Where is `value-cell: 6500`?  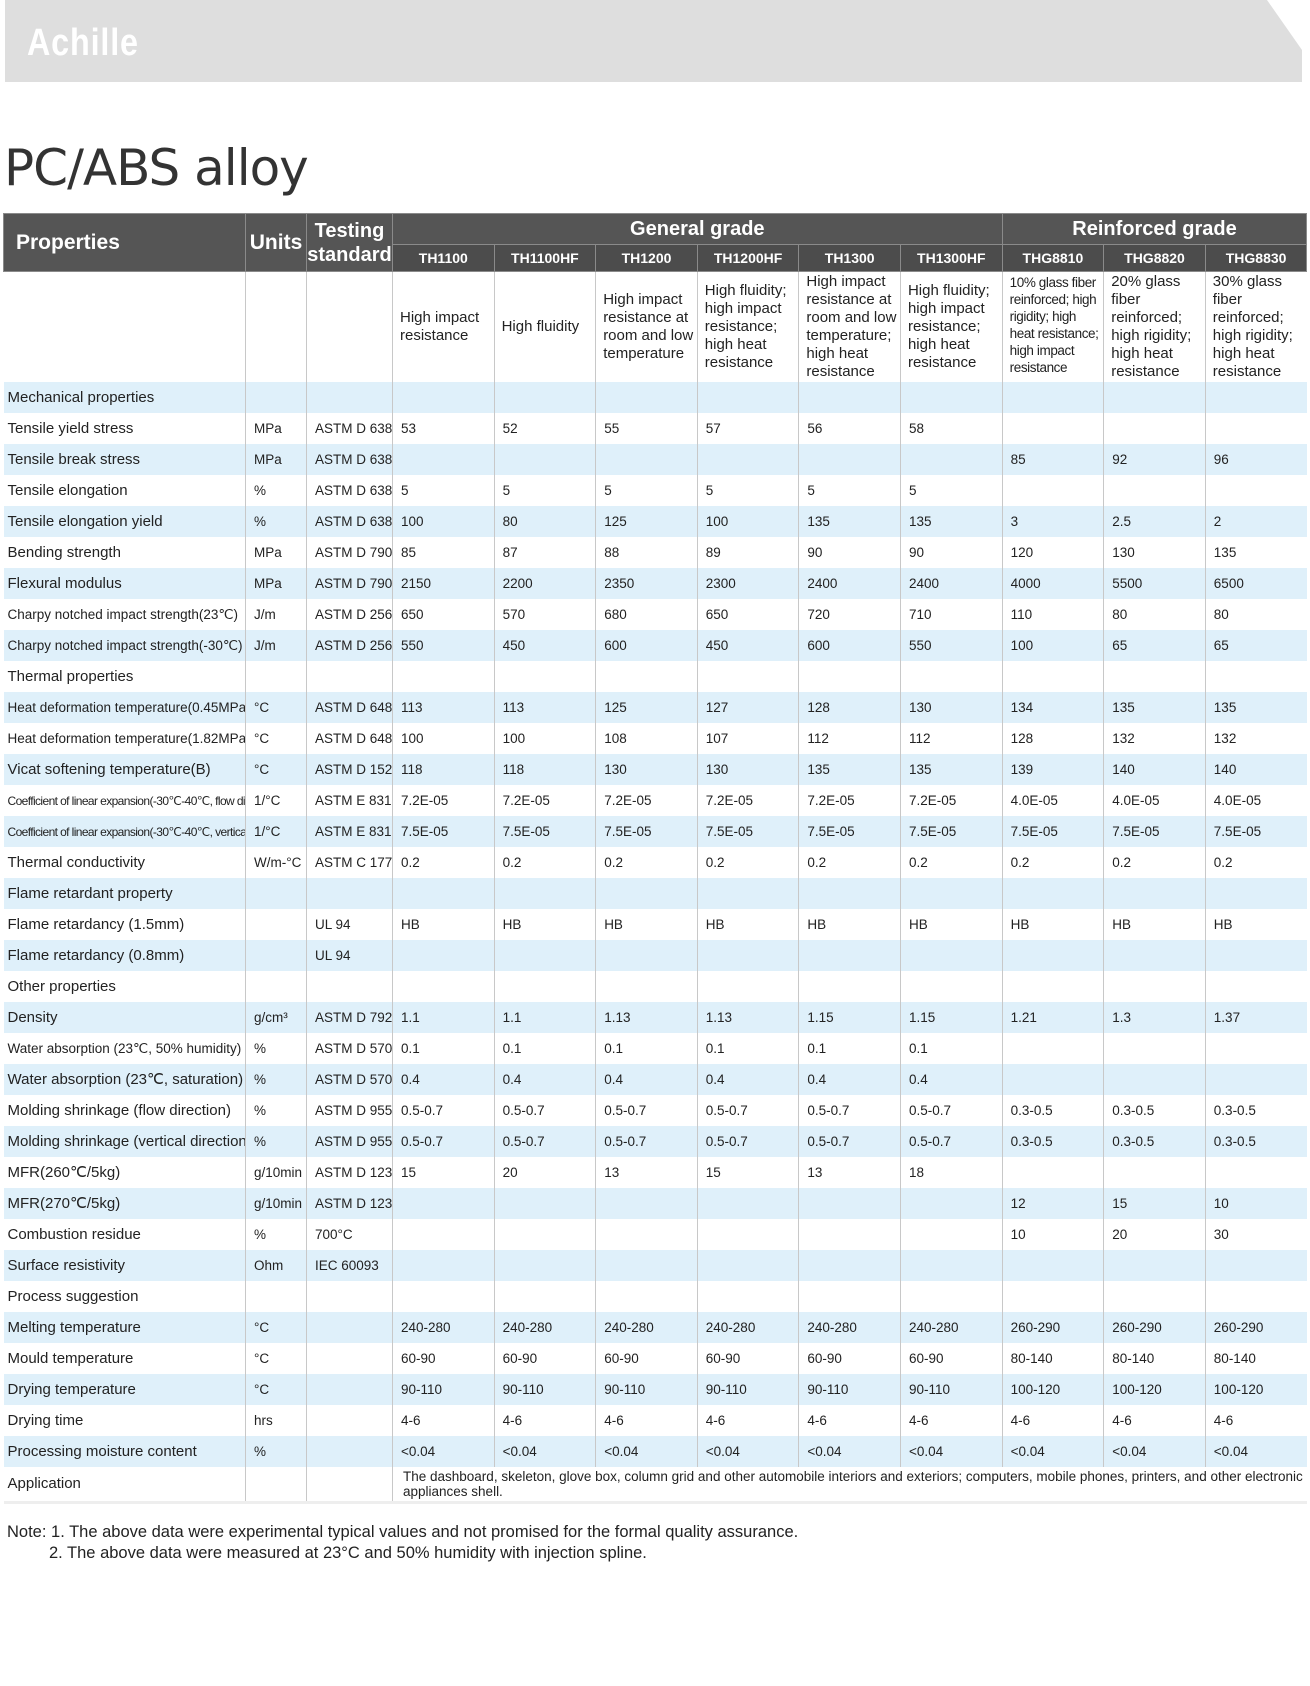
value-cell: 6500 is located at coordinates (1255, 583).